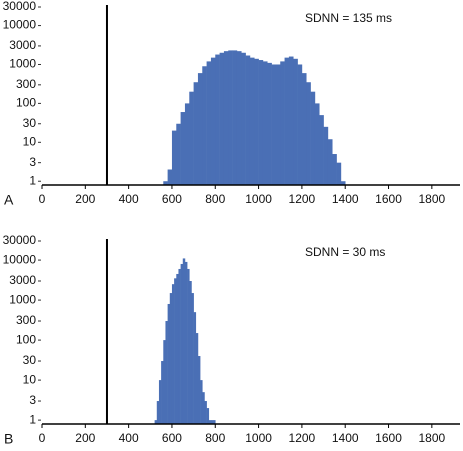 The image size is (463, 451). I want to click on panel-label: B, so click(8, 439).